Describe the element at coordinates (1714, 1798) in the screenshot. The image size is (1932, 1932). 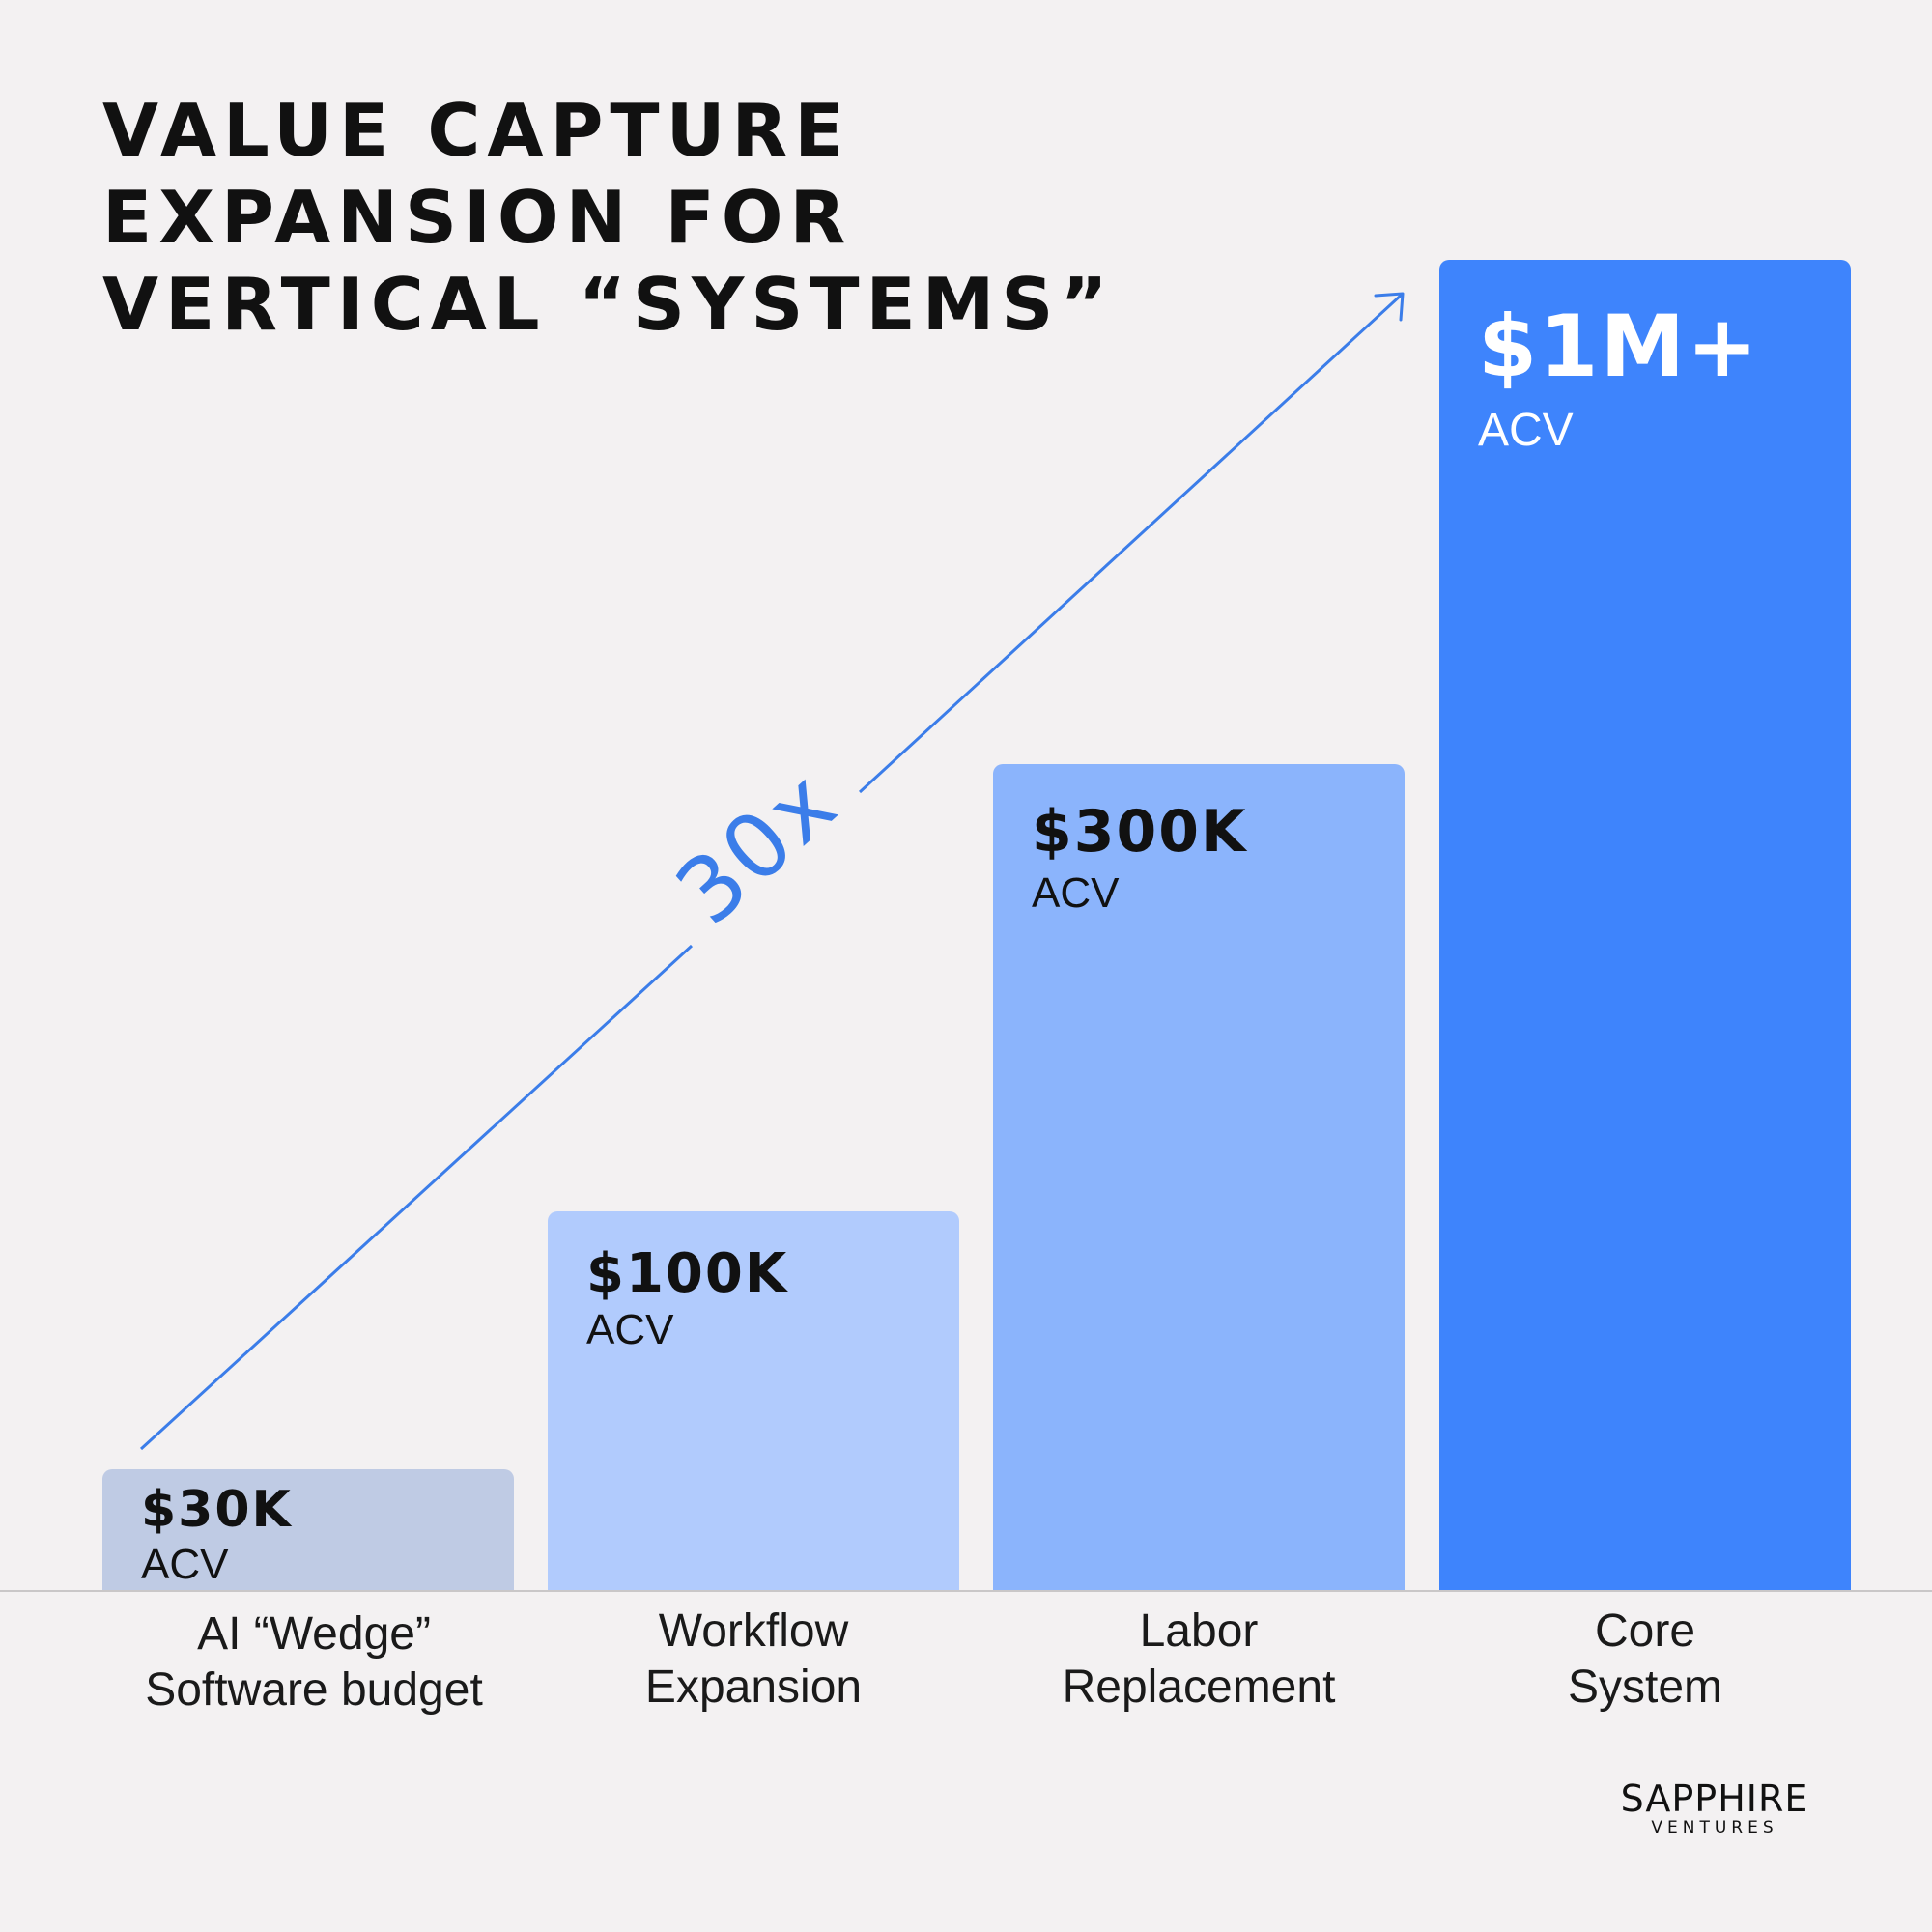
I see `sapphire-logo: SAPPHIRE` at that location.